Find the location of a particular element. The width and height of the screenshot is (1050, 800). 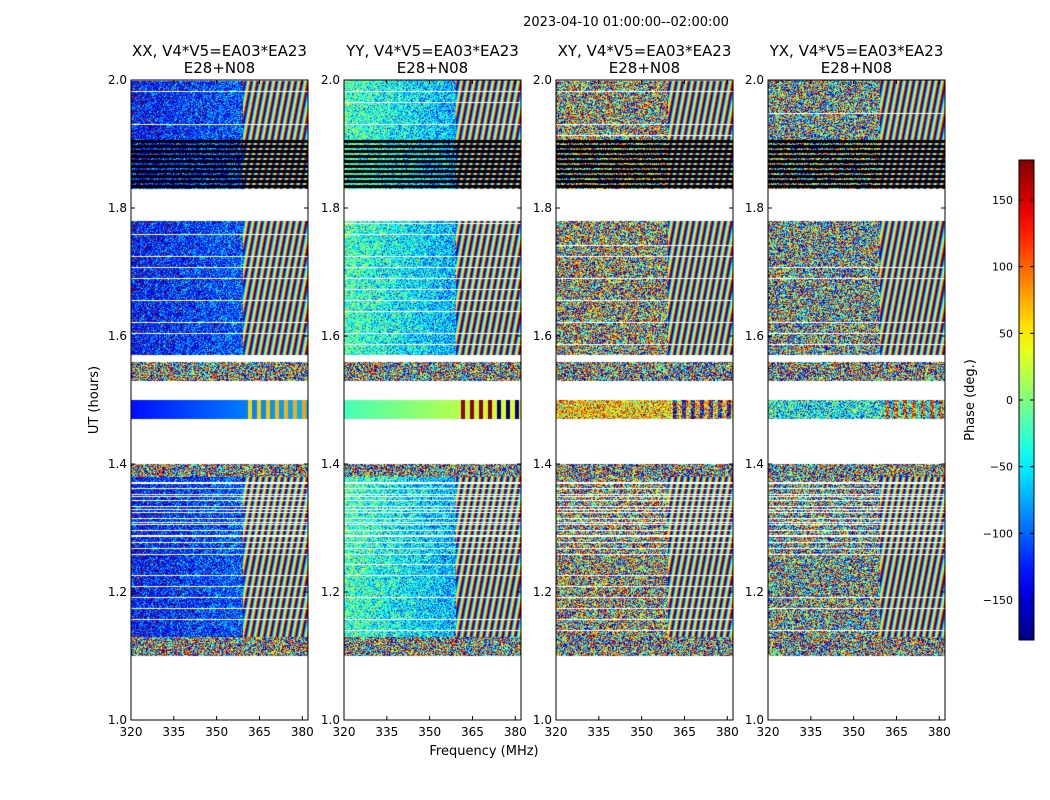

colorbar-label: Phase (deg.) is located at coordinates (970, 400).